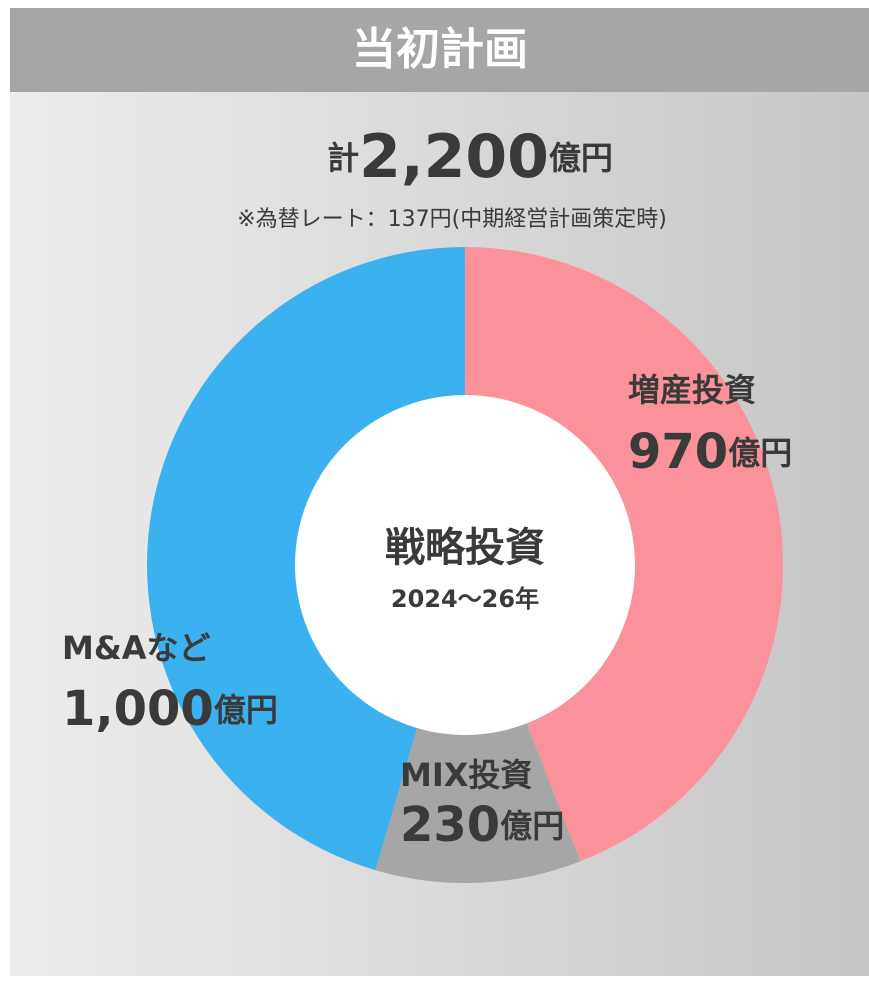 This screenshot has width=869, height=986. I want to click on value-label: 1,000億円, so click(170, 709).